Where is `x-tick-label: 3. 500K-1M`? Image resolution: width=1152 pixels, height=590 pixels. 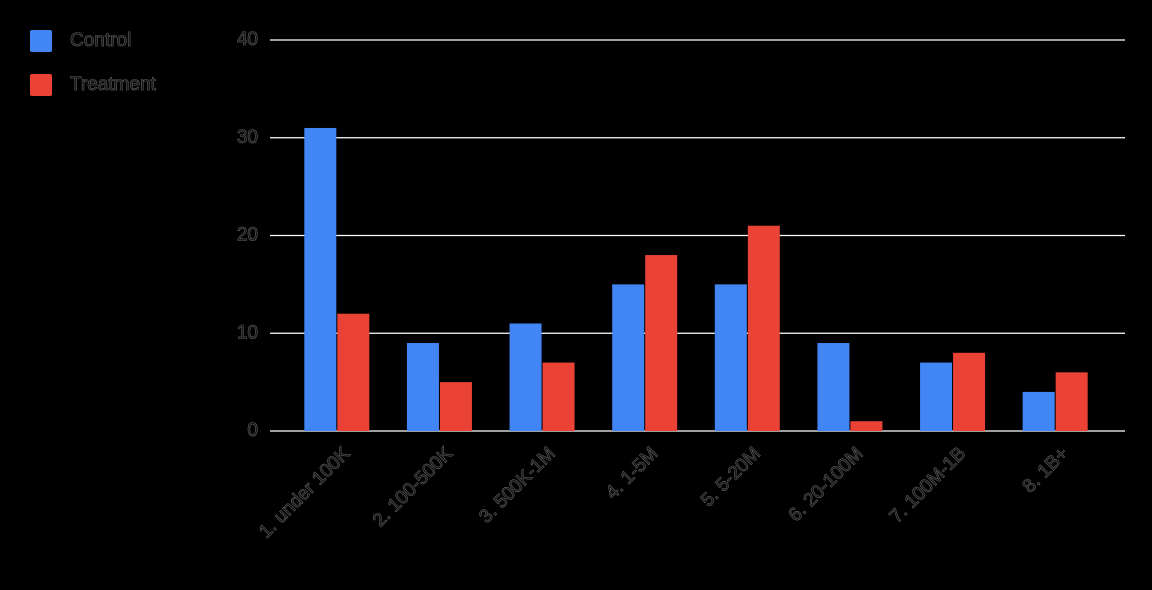
x-tick-label: 3. 500K-1M is located at coordinates (517, 485).